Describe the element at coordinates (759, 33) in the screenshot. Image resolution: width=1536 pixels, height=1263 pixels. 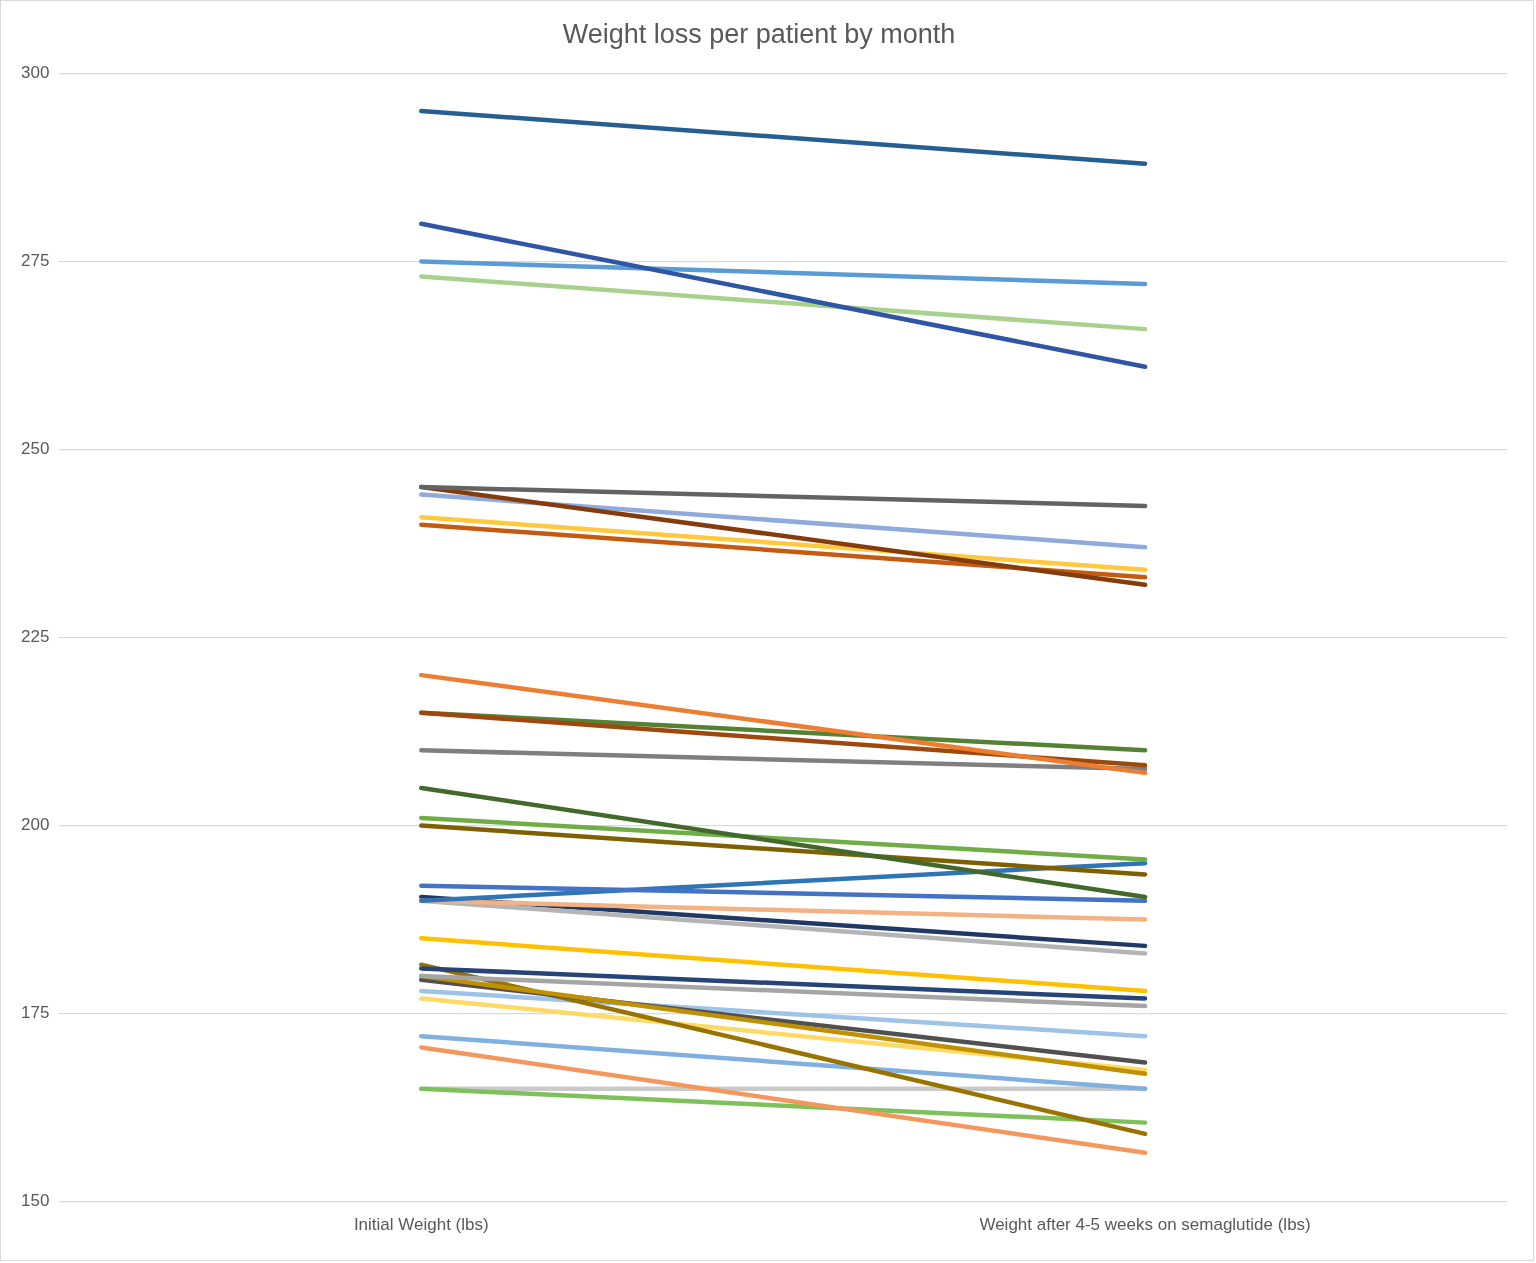
I see `chart-title: Weight loss per patient by month` at that location.